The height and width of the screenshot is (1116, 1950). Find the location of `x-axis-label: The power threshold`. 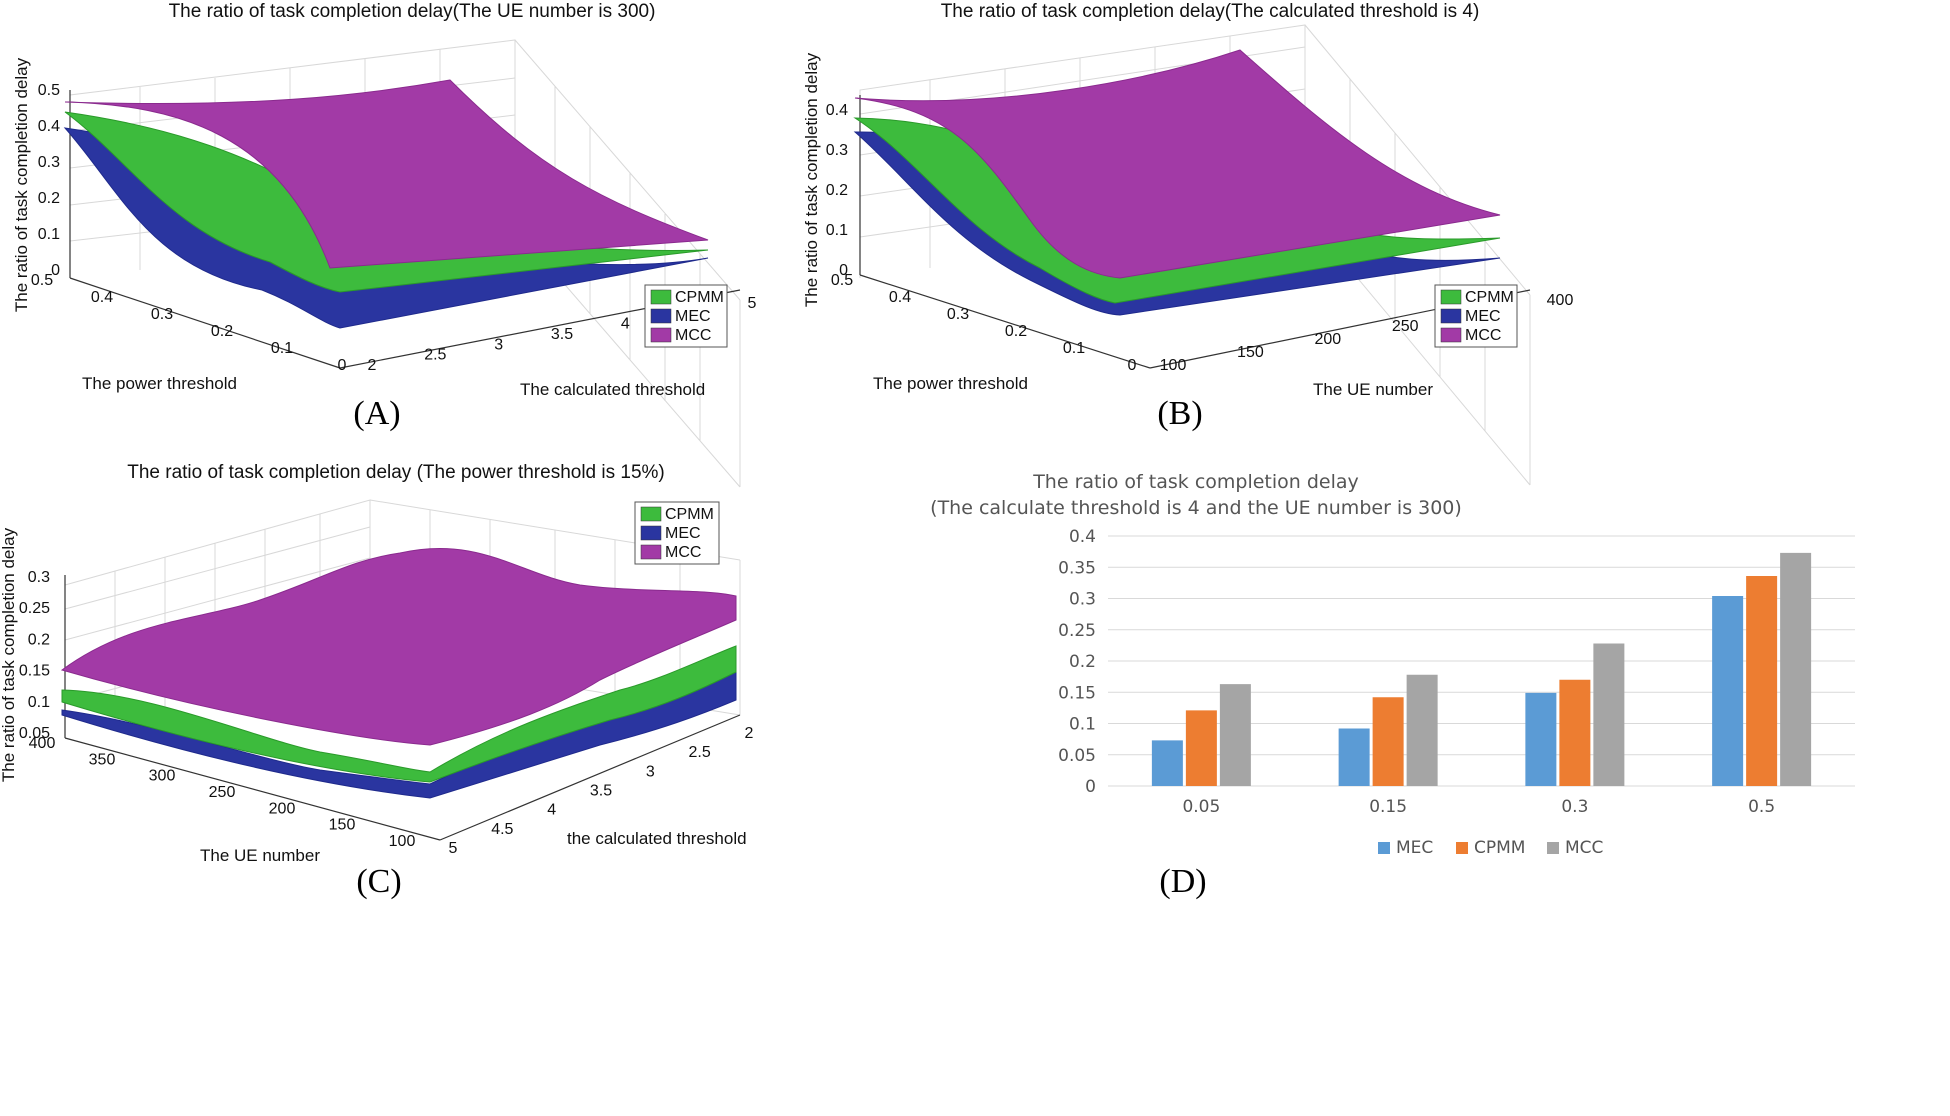

x-axis-label: The power threshold is located at coordinates (159, 383).